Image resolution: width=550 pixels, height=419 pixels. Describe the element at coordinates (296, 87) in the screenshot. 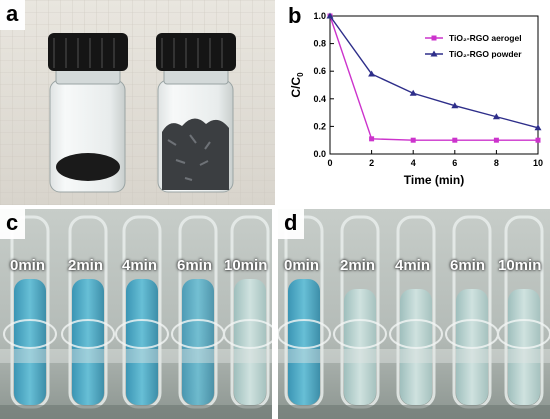

I see `y-axis-label-main: C/C` at that location.